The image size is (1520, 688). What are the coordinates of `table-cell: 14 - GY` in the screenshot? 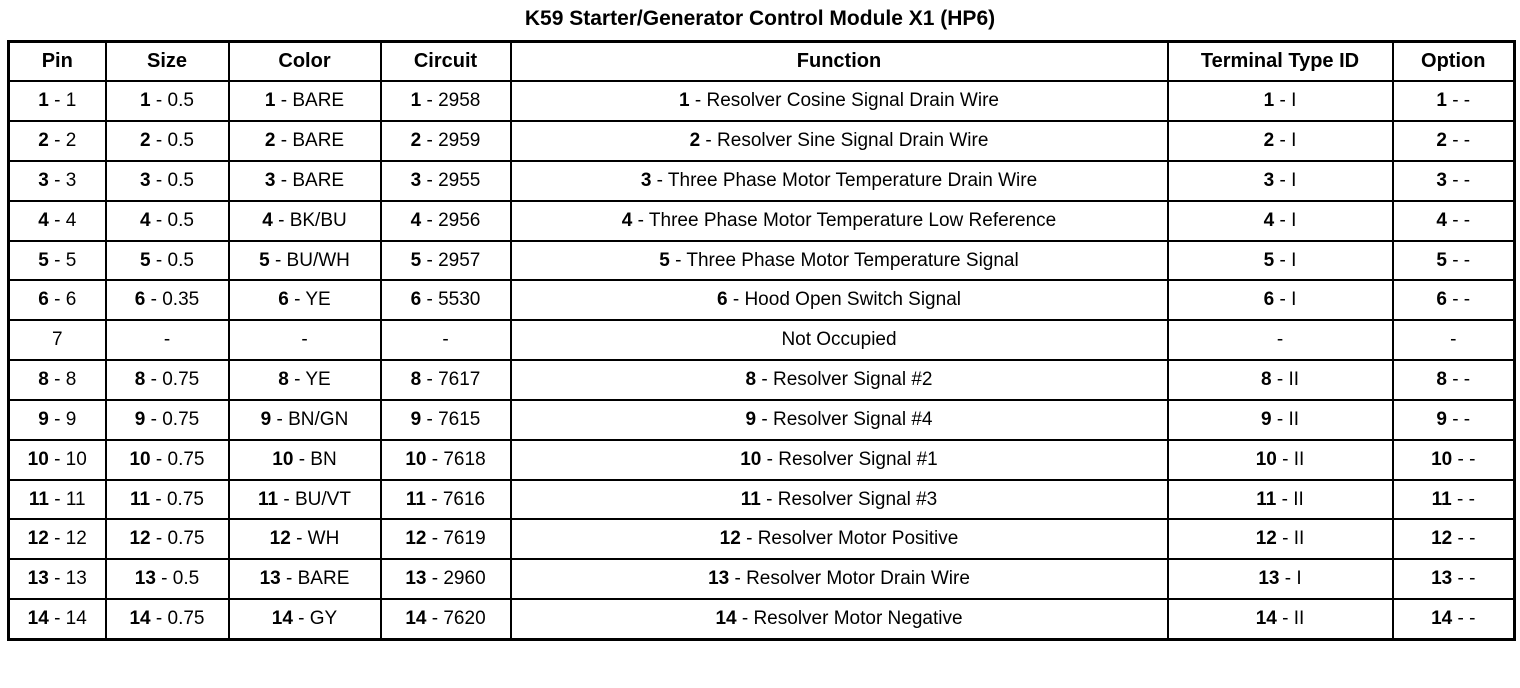 It's located at (304, 619).